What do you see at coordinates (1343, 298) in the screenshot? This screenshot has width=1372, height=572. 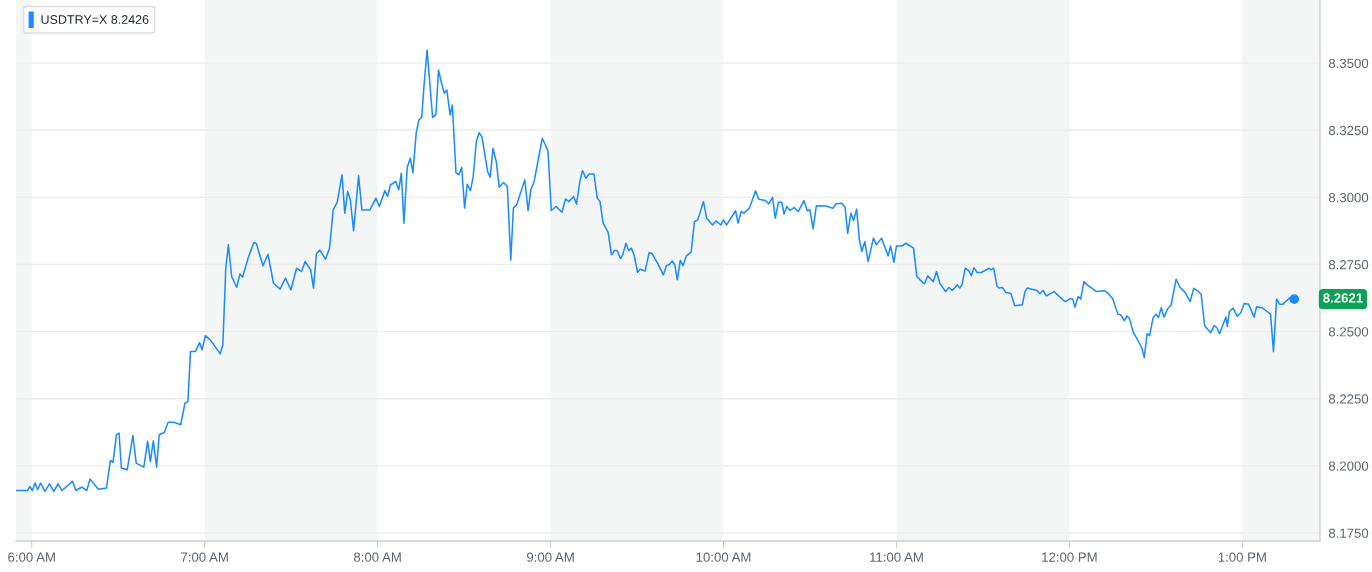 I see `annotation: 8.2621` at bounding box center [1343, 298].